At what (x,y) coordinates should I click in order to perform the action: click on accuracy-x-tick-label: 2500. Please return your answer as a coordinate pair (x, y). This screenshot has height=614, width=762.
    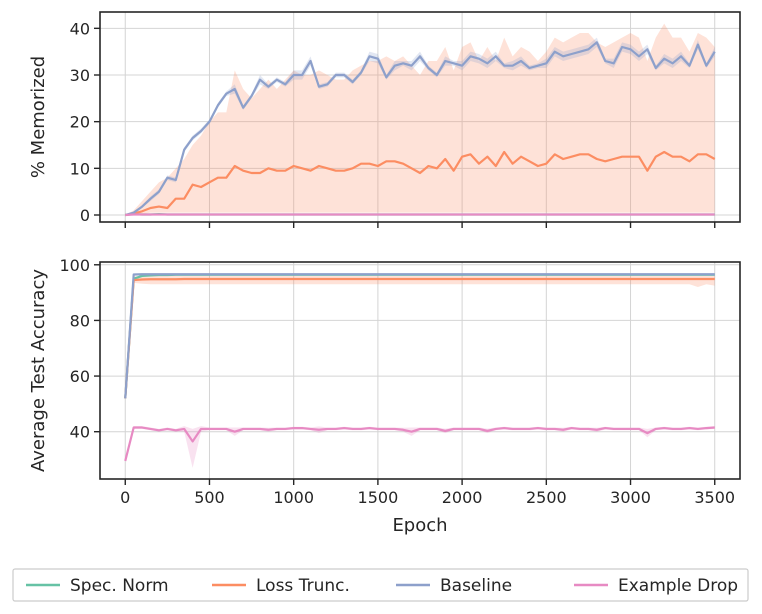
    Looking at the image, I should click on (546, 497).